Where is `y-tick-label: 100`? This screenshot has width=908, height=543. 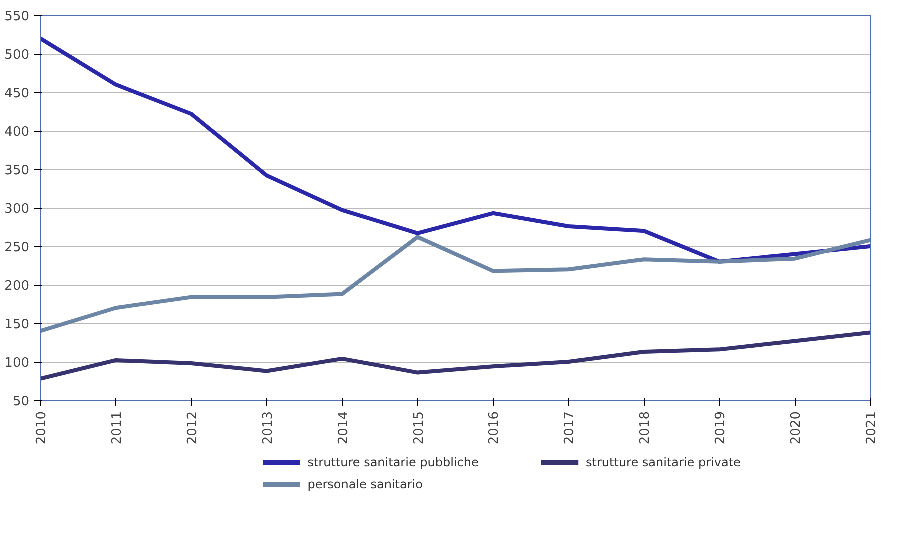 y-tick-label: 100 is located at coordinates (17, 363).